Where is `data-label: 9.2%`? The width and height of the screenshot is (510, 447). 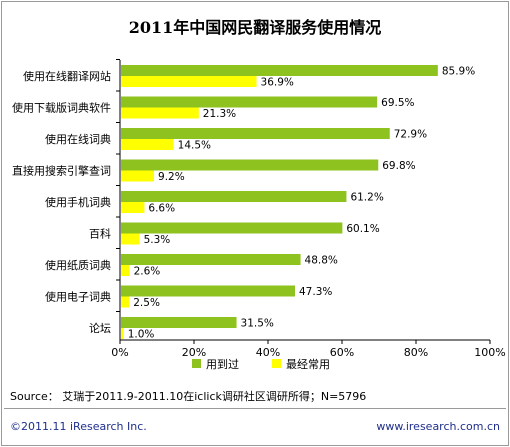 data-label: 9.2% is located at coordinates (171, 177).